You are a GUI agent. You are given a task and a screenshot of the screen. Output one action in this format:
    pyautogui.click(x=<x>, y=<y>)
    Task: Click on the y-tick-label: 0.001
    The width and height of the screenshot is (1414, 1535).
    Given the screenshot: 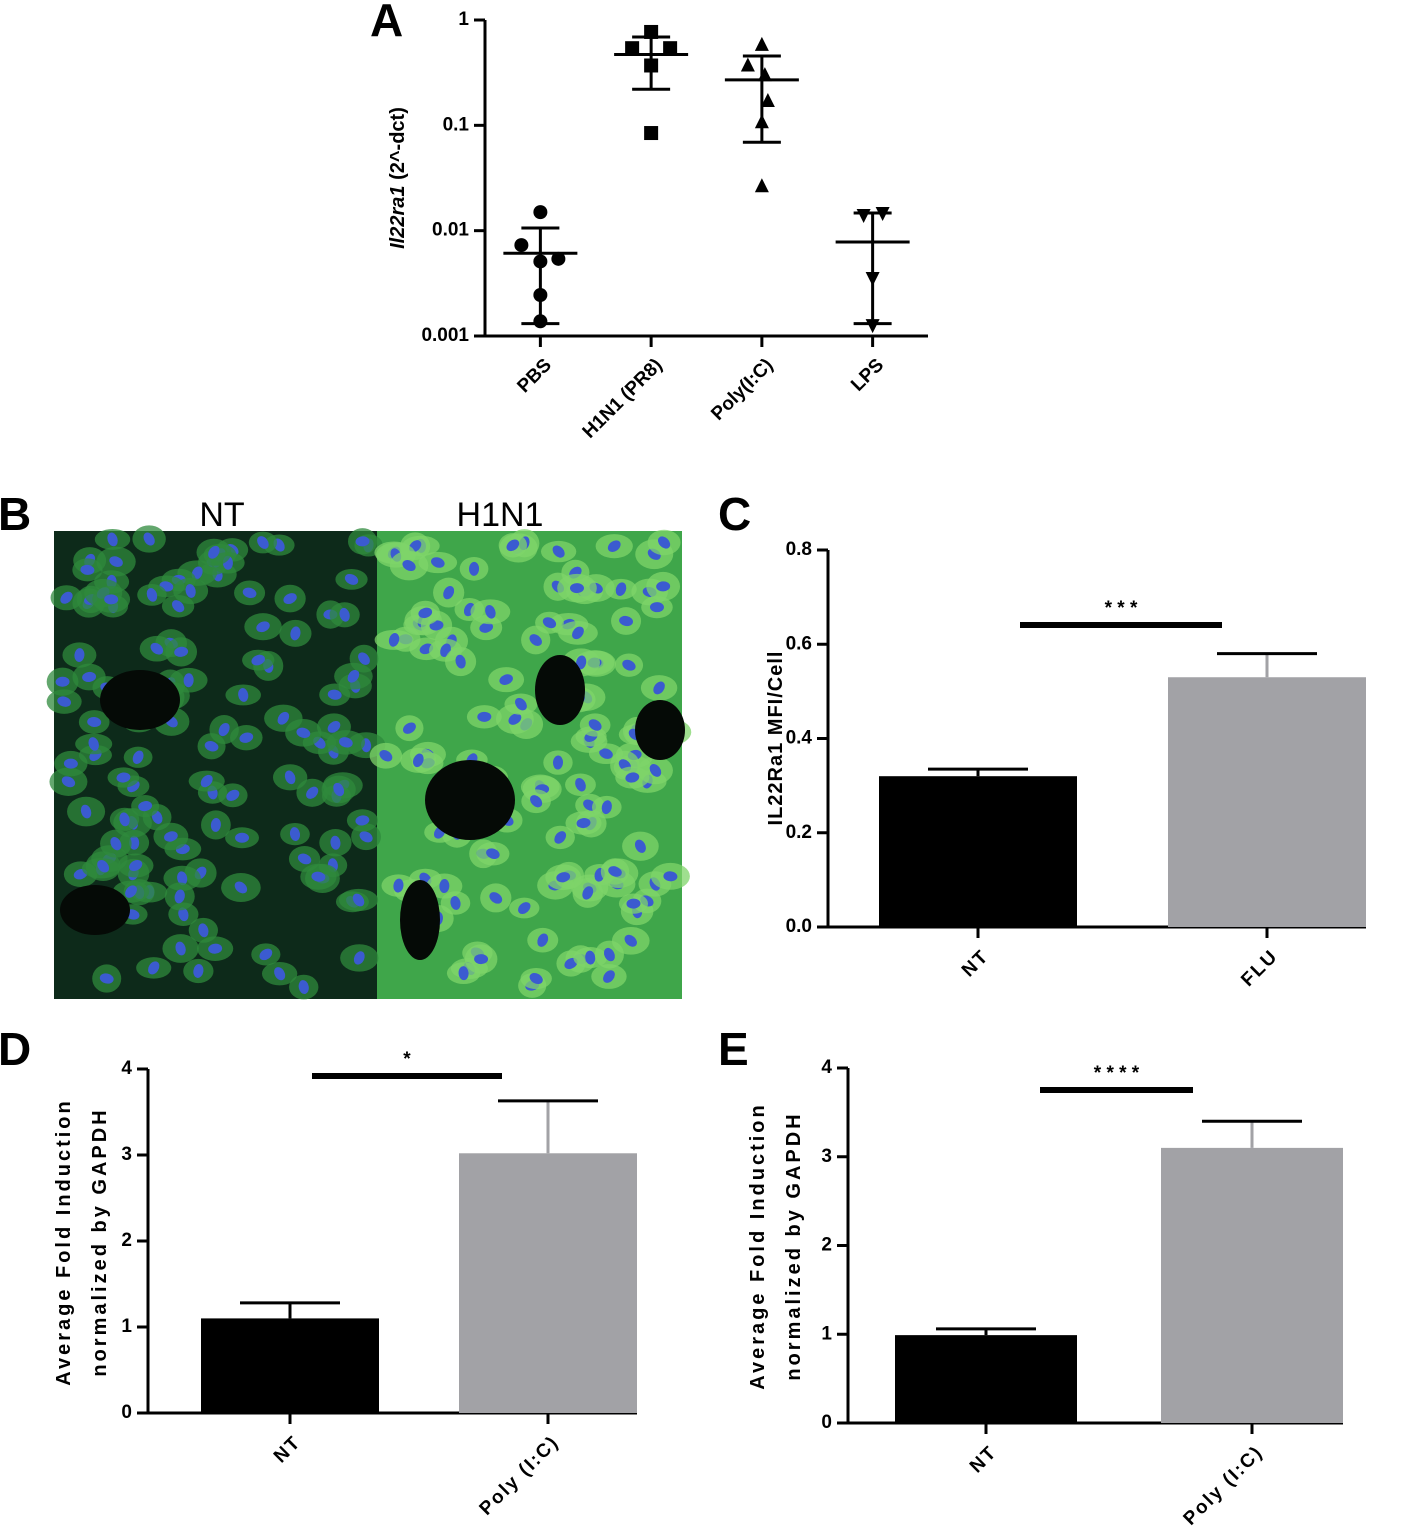 What is the action you would take?
    pyautogui.click(x=445, y=335)
    